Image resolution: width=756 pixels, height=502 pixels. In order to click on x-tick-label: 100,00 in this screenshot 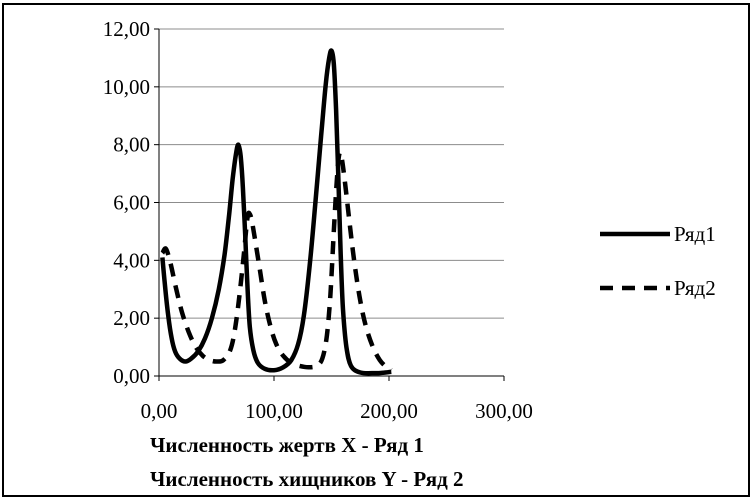, I will do `click(274, 411)`.